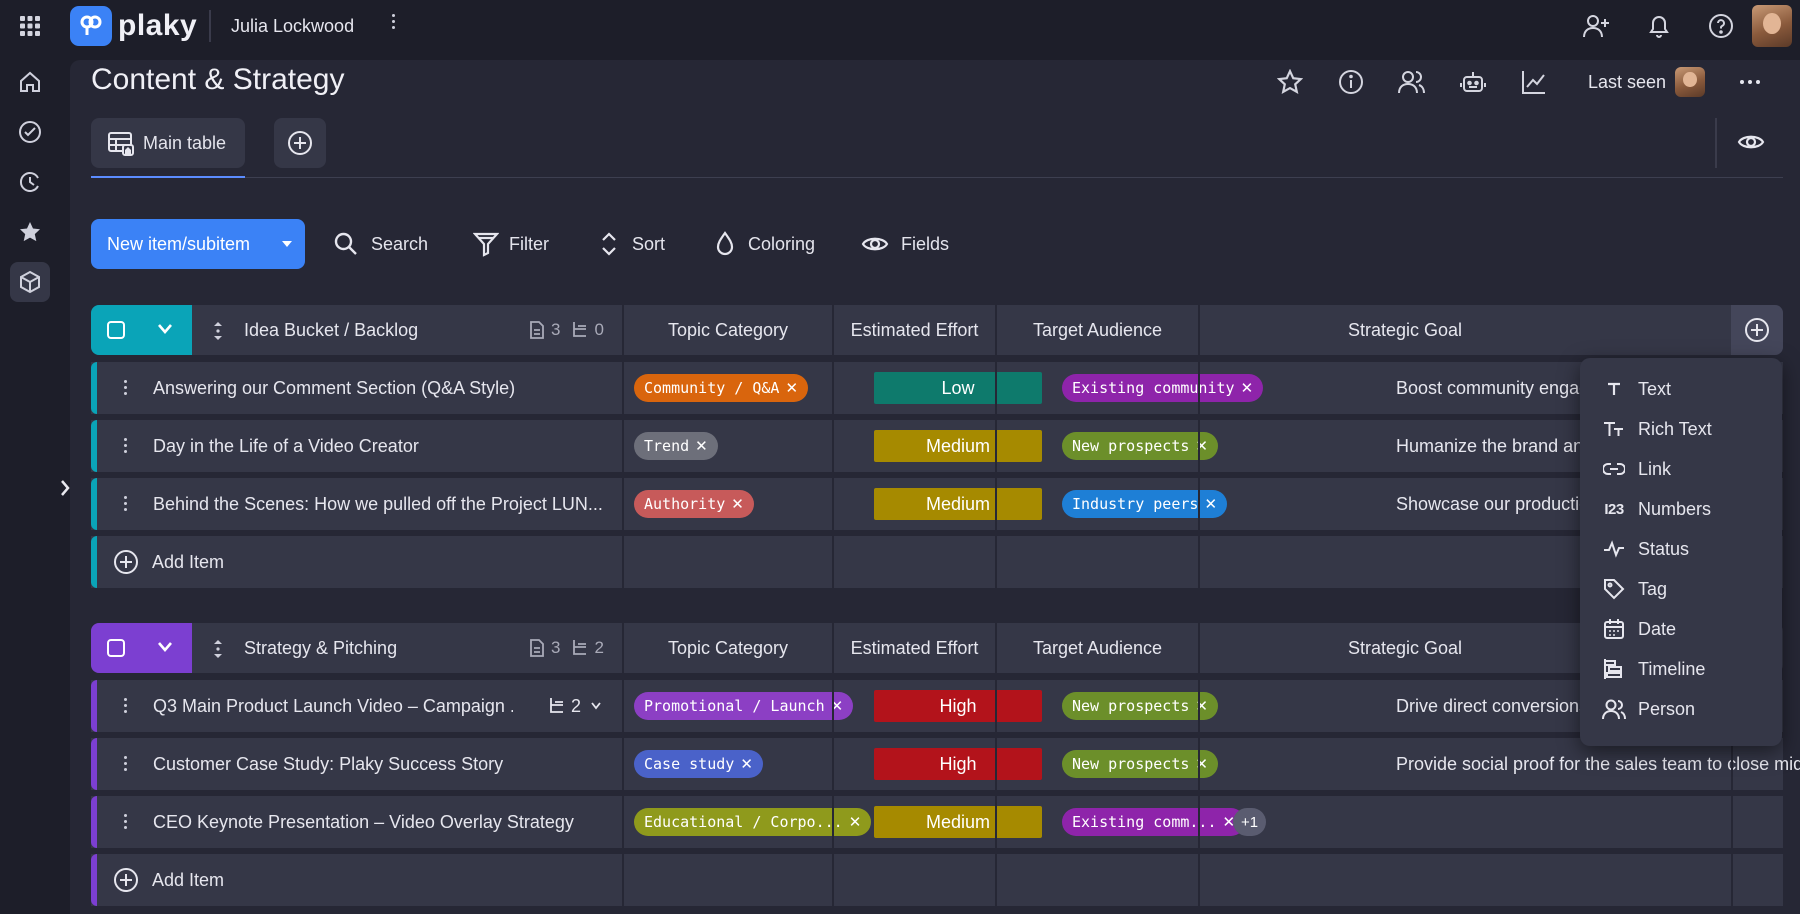 The height and width of the screenshot is (914, 1800). What do you see at coordinates (30, 26) in the screenshot?
I see `apps-grid-icon` at bounding box center [30, 26].